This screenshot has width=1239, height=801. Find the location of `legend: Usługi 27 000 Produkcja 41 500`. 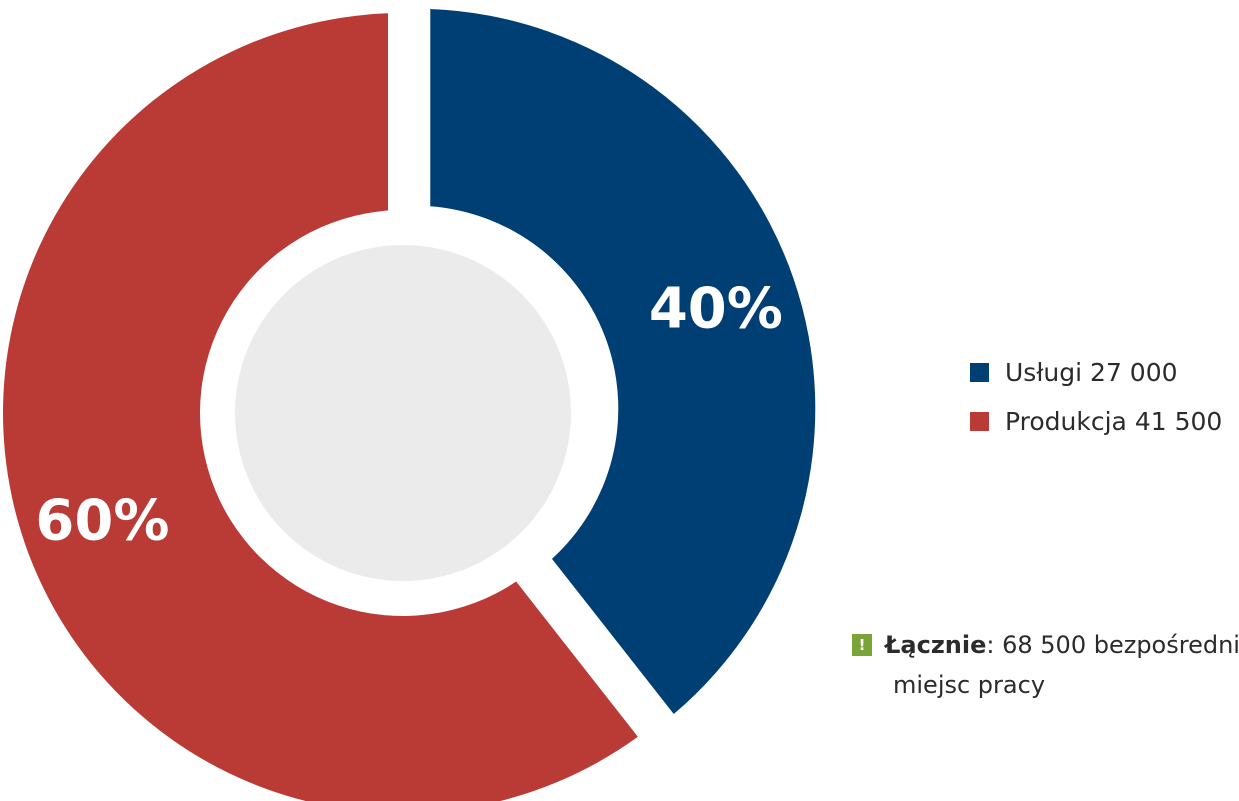

legend: Usługi 27 000 Produkcja 41 500 is located at coordinates (1096, 397).